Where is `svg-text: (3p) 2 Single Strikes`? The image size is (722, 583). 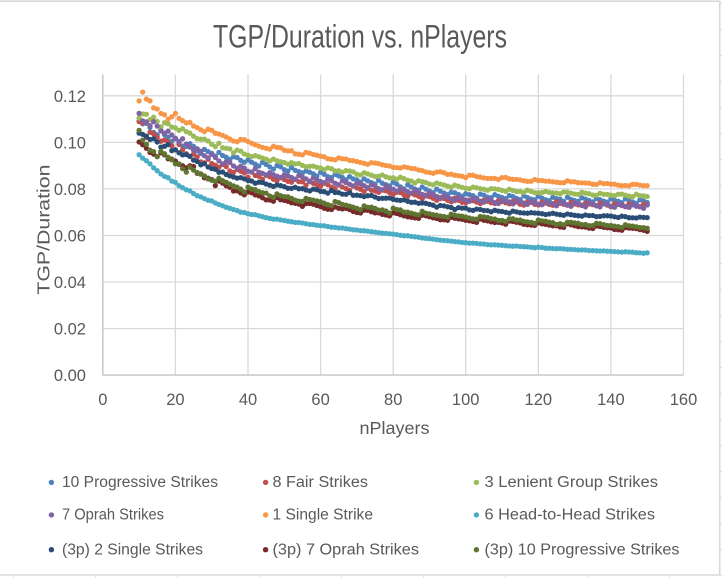 svg-text: (3p) 2 Single Strikes is located at coordinates (132, 550).